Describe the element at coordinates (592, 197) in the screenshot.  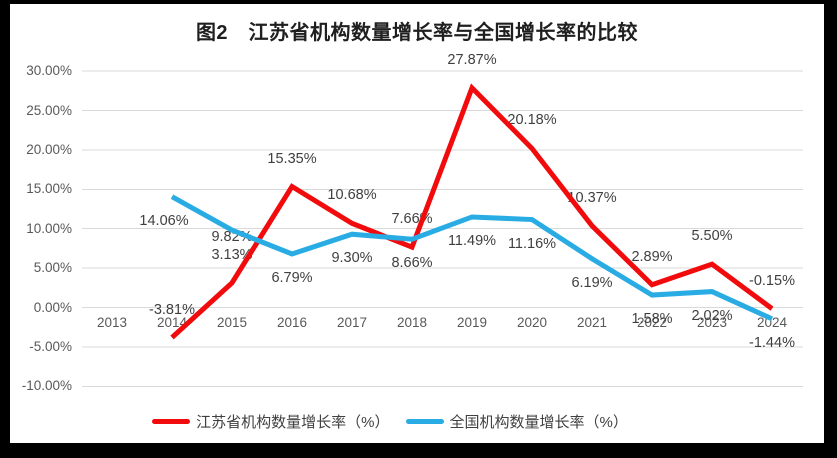
I see `data-label: 10.37%` at that location.